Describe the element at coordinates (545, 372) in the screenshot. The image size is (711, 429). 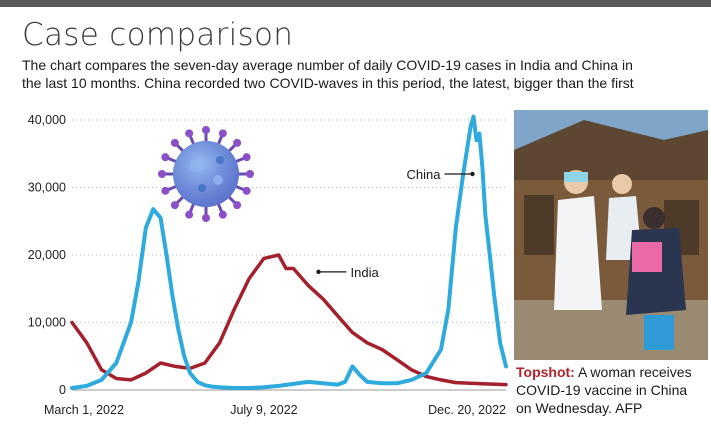
I see `caption-tag: Topshot:` at that location.